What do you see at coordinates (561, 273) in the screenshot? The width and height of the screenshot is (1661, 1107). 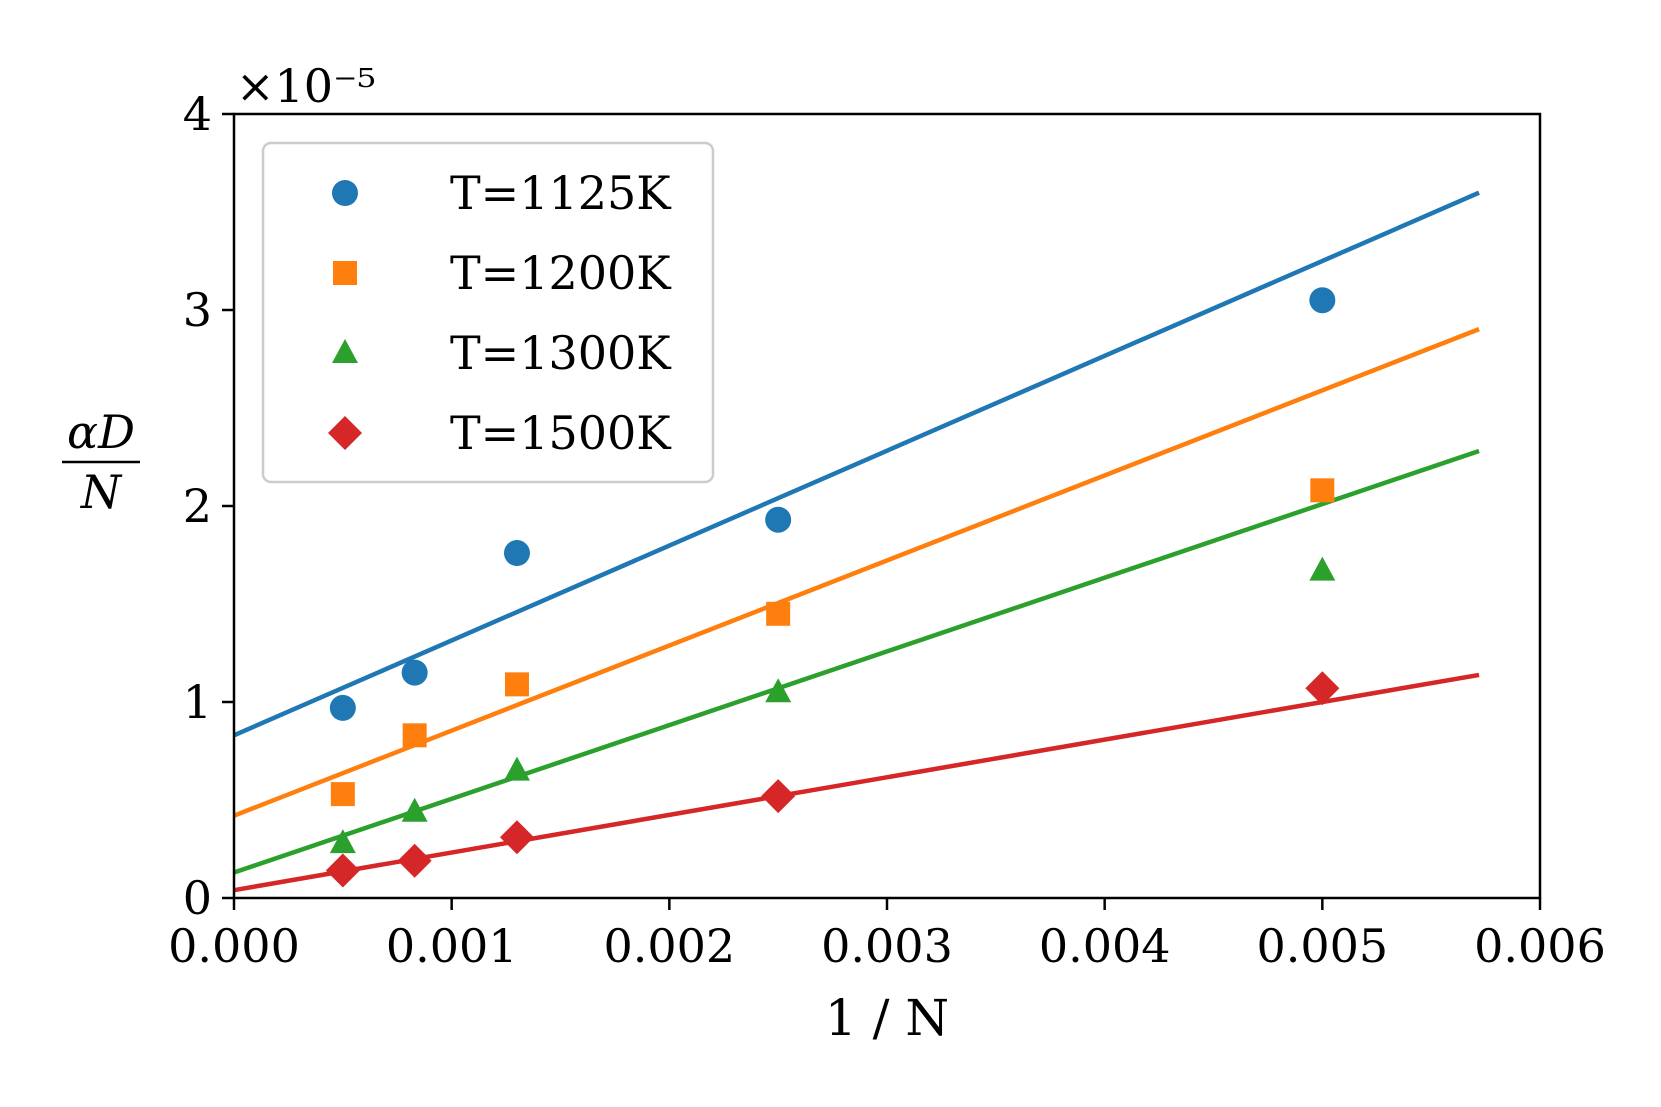 I see `legend-label: T=1200K` at bounding box center [561, 273].